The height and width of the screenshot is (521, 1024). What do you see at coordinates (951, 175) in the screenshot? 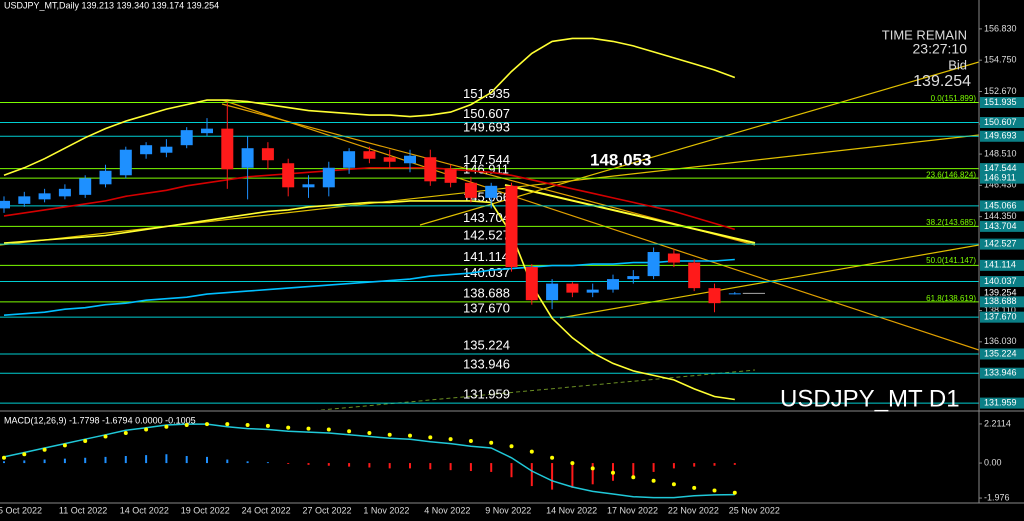
I see `fib-label: 23.6(146.824)` at bounding box center [951, 175].